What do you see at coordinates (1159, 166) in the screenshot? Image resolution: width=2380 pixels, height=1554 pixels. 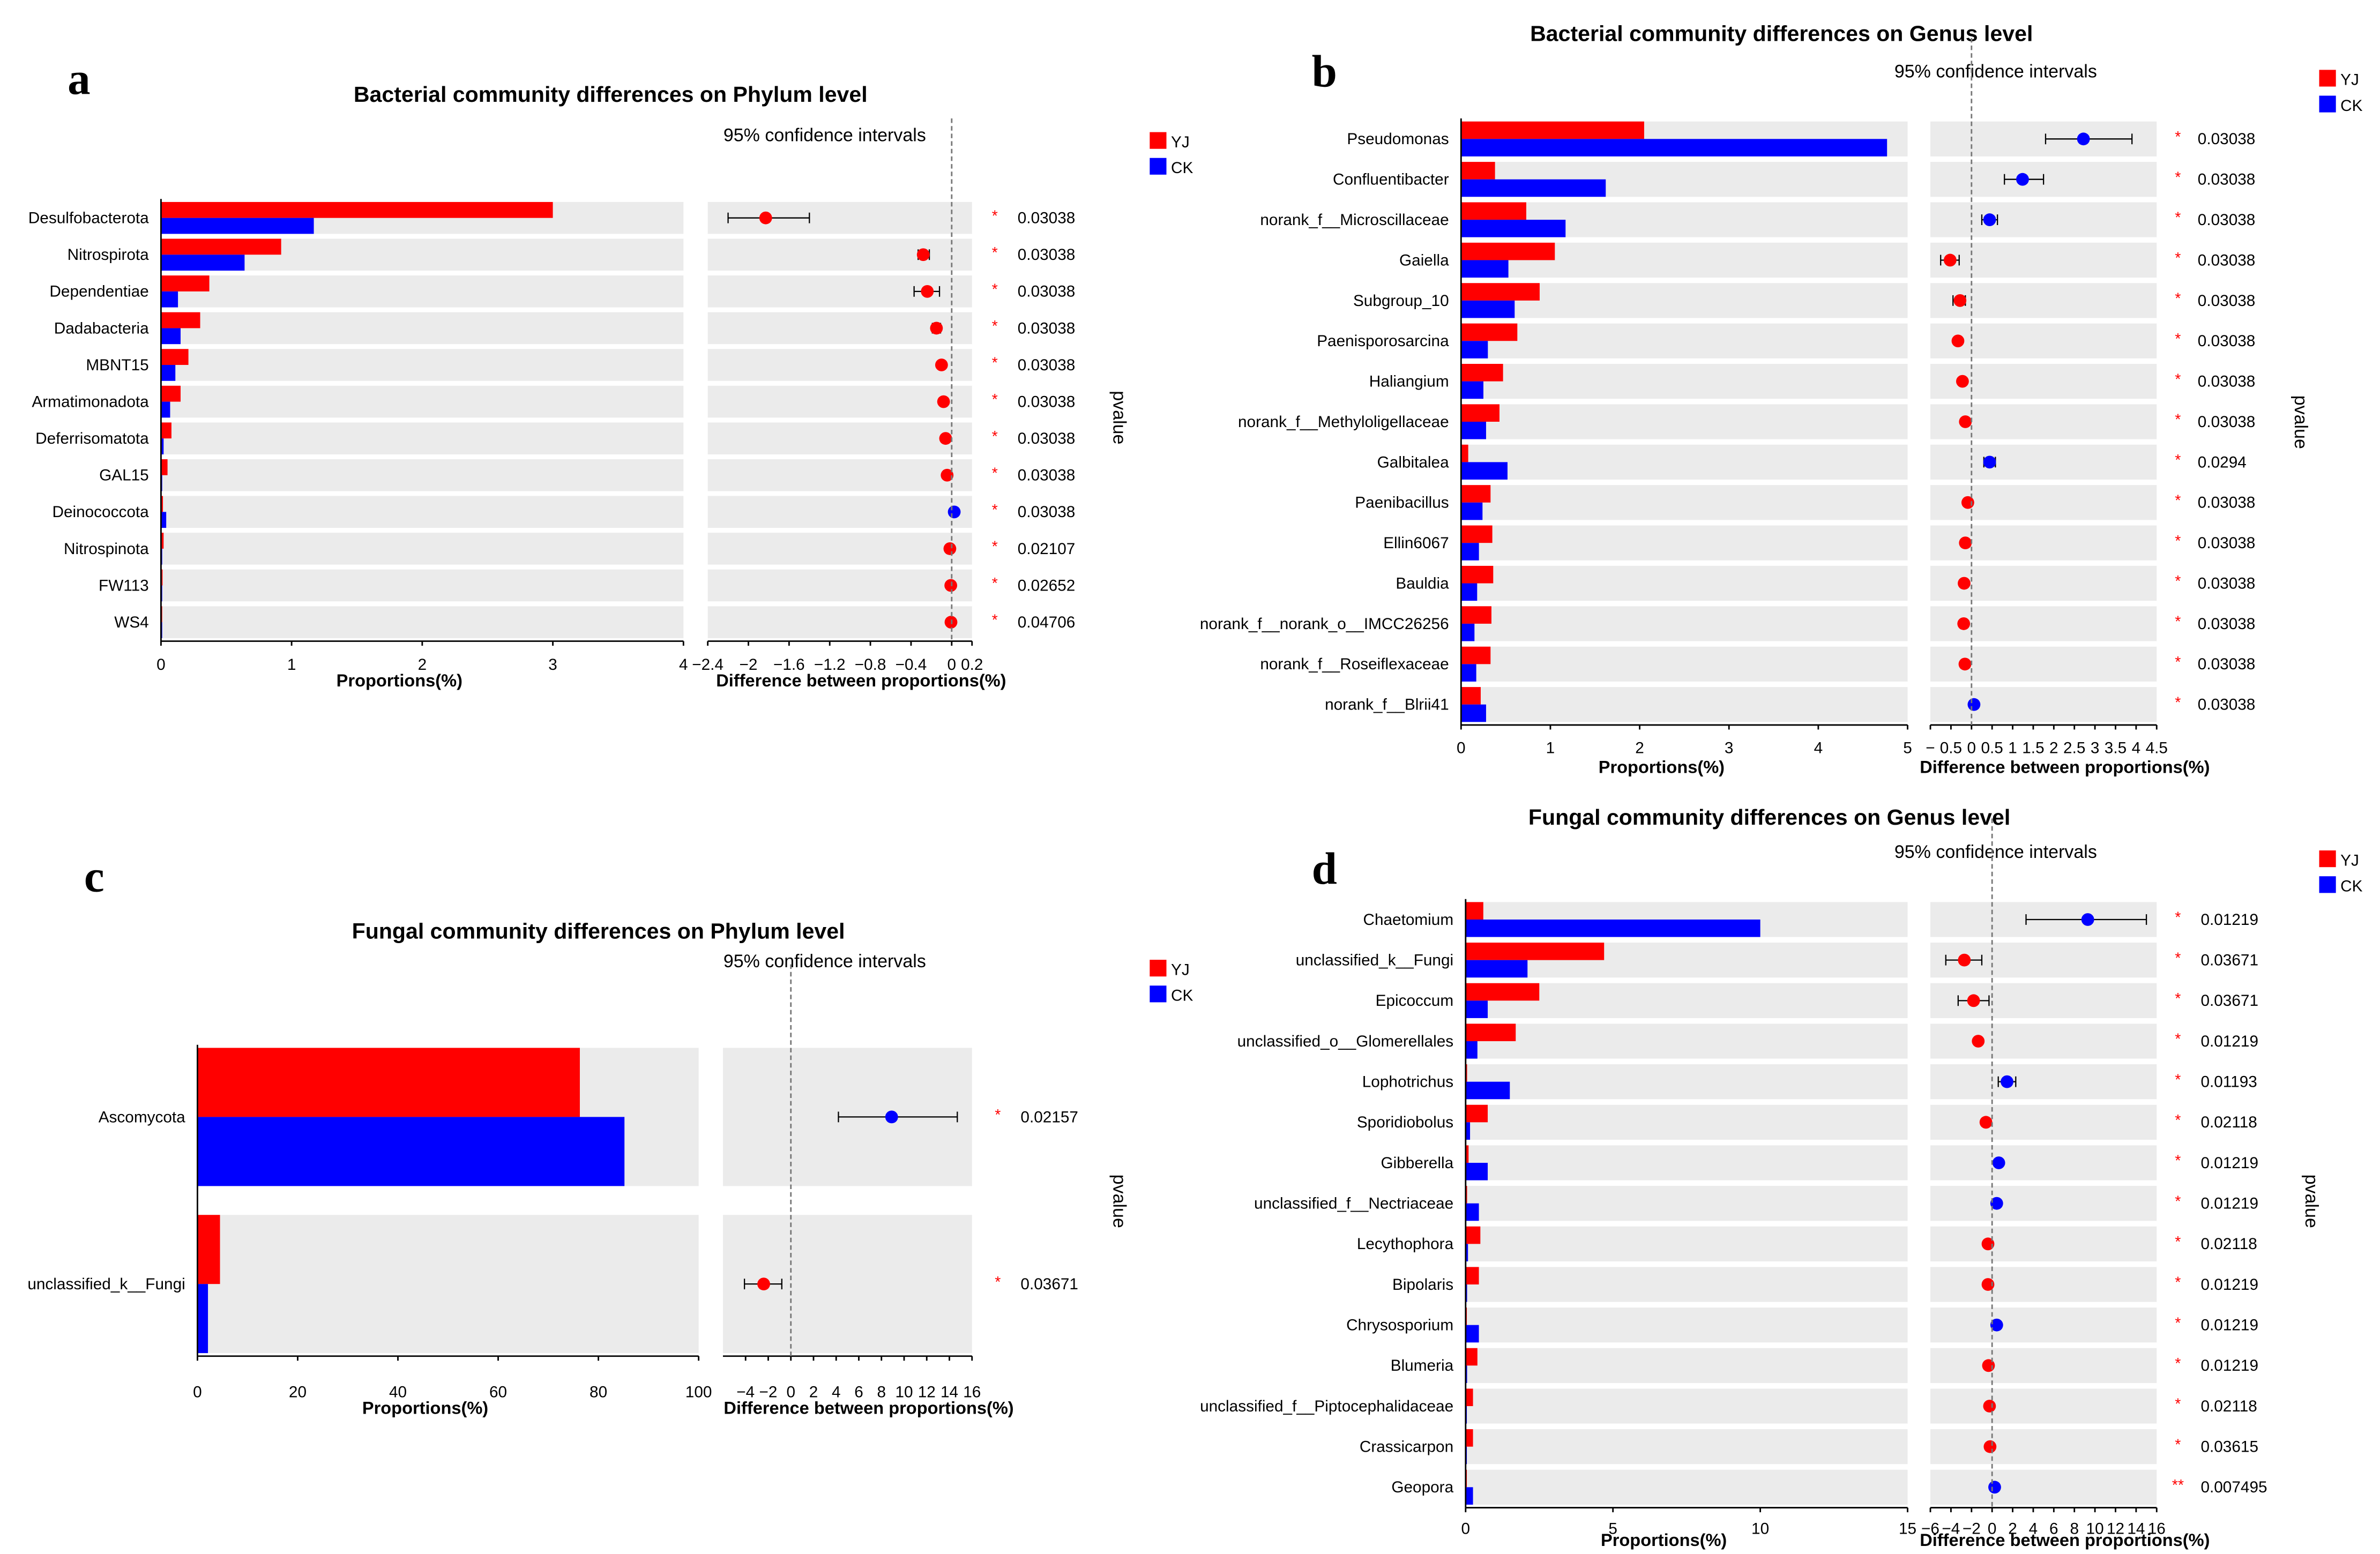 I see `panel-a-legend-swatch-ck` at bounding box center [1159, 166].